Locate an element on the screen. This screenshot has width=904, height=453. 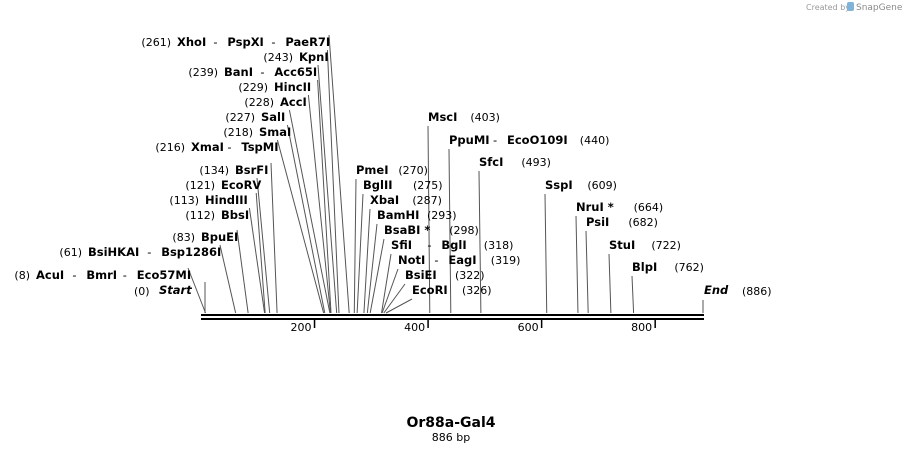
ruler-tick-label: 600 is located at coordinates (528, 327).